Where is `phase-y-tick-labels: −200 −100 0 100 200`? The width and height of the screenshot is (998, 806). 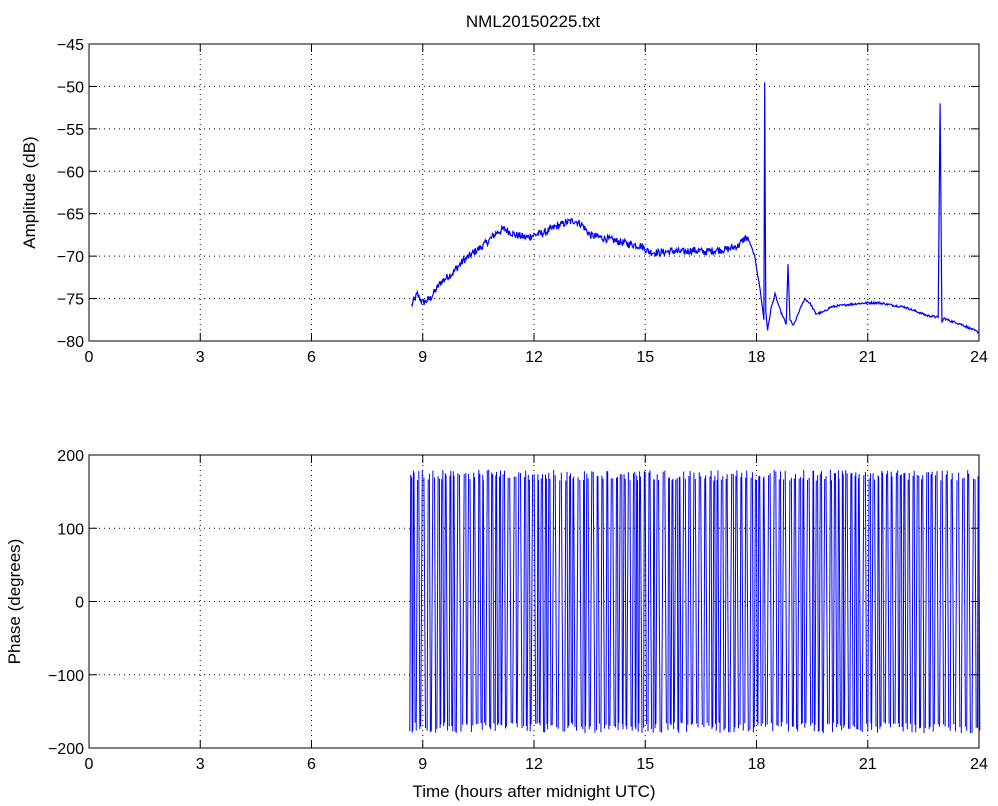 phase-y-tick-labels: −200 −100 0 100 200 is located at coordinates (66, 603).